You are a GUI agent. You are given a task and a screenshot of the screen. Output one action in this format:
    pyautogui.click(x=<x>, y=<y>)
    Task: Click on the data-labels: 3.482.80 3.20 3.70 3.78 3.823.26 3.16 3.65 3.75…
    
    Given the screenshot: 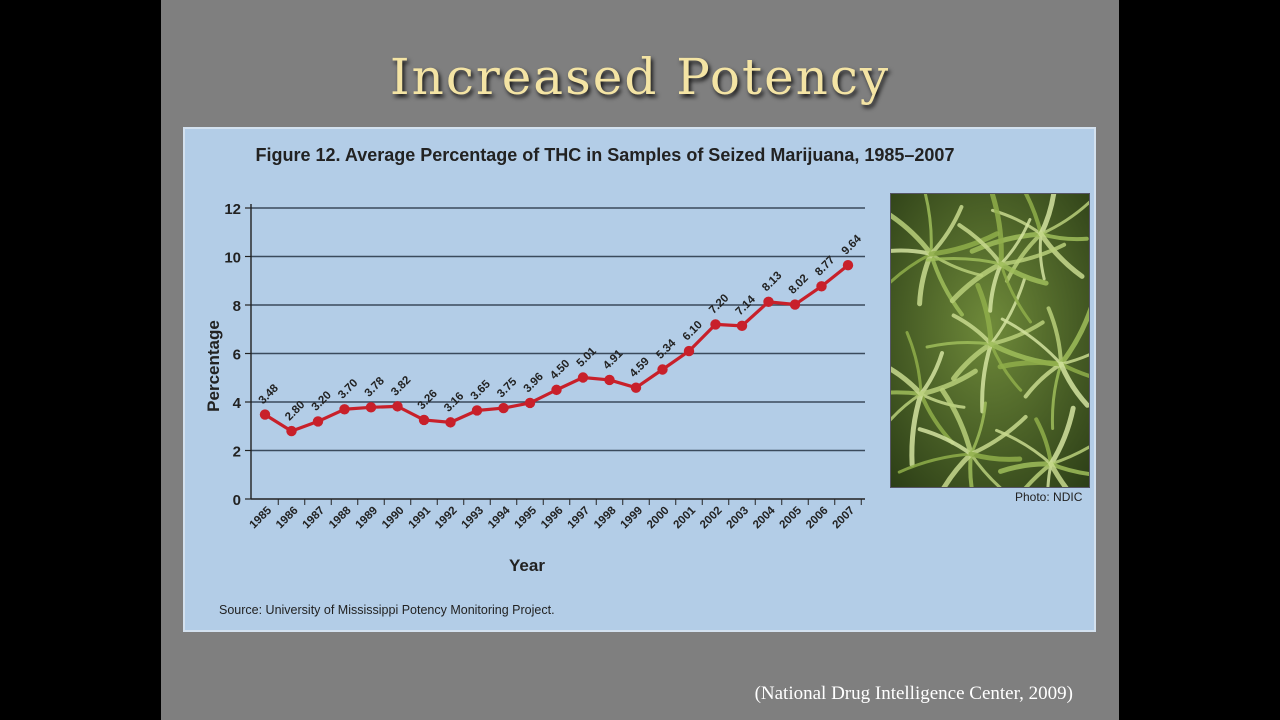 What is the action you would take?
    pyautogui.click(x=561, y=328)
    